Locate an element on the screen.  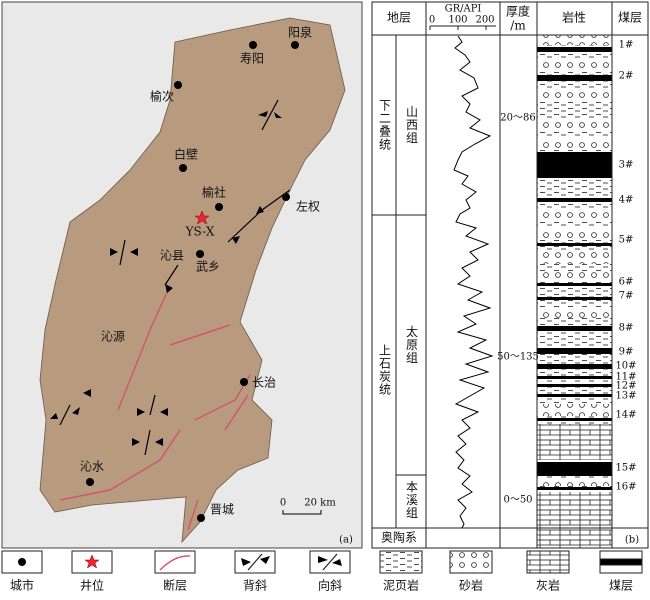
legend-label: 向斜 is located at coordinates (330, 585).